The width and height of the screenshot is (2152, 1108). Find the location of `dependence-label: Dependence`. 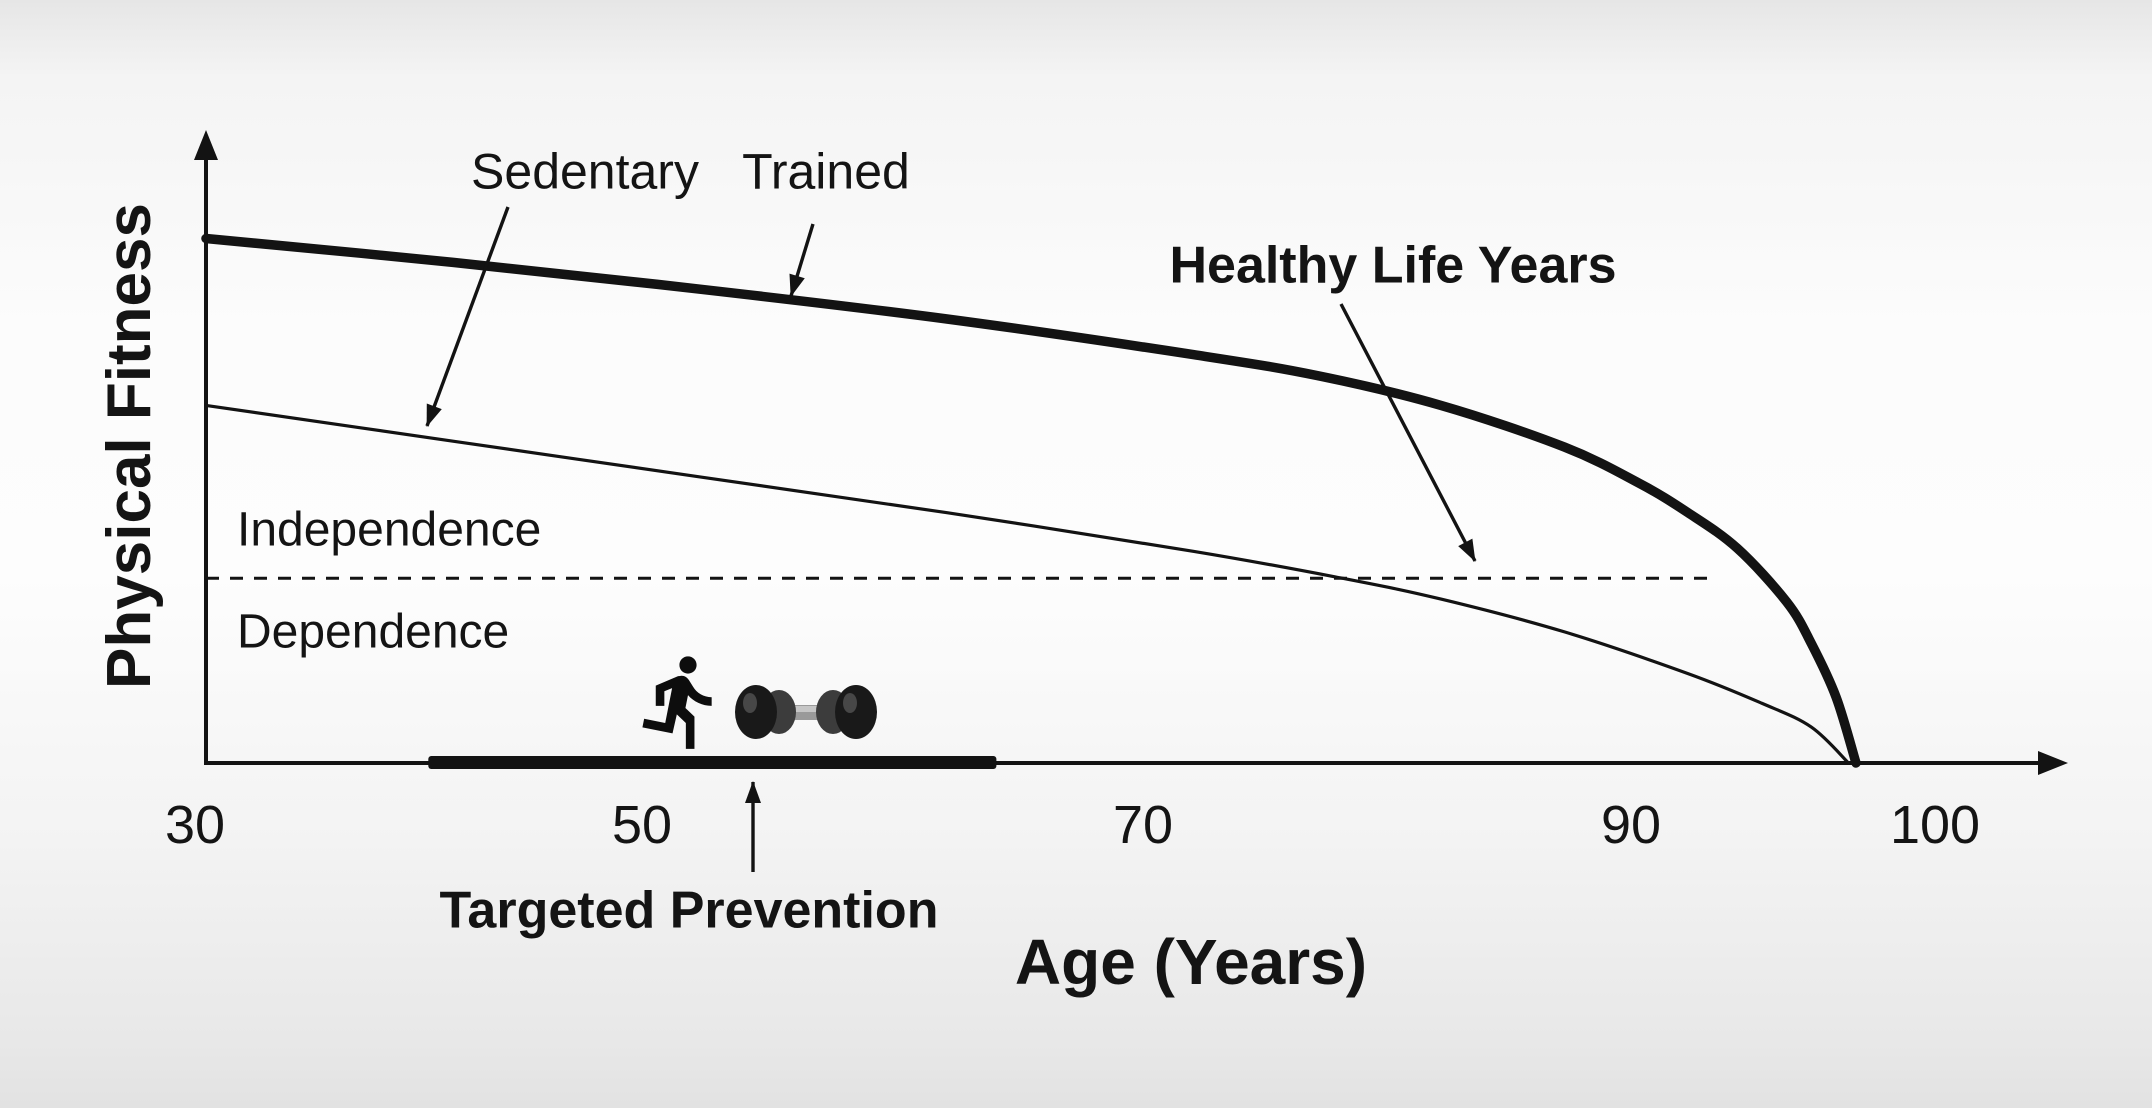

dependence-label: Dependence is located at coordinates (373, 632).